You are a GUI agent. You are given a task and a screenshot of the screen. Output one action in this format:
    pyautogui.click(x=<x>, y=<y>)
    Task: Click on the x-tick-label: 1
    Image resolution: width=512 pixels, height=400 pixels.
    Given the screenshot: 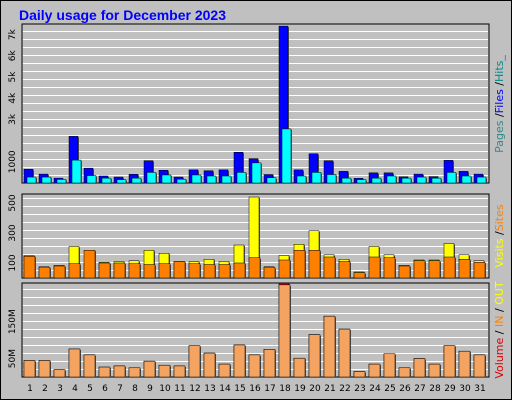 What is the action you would take?
    pyautogui.click(x=30, y=389)
    